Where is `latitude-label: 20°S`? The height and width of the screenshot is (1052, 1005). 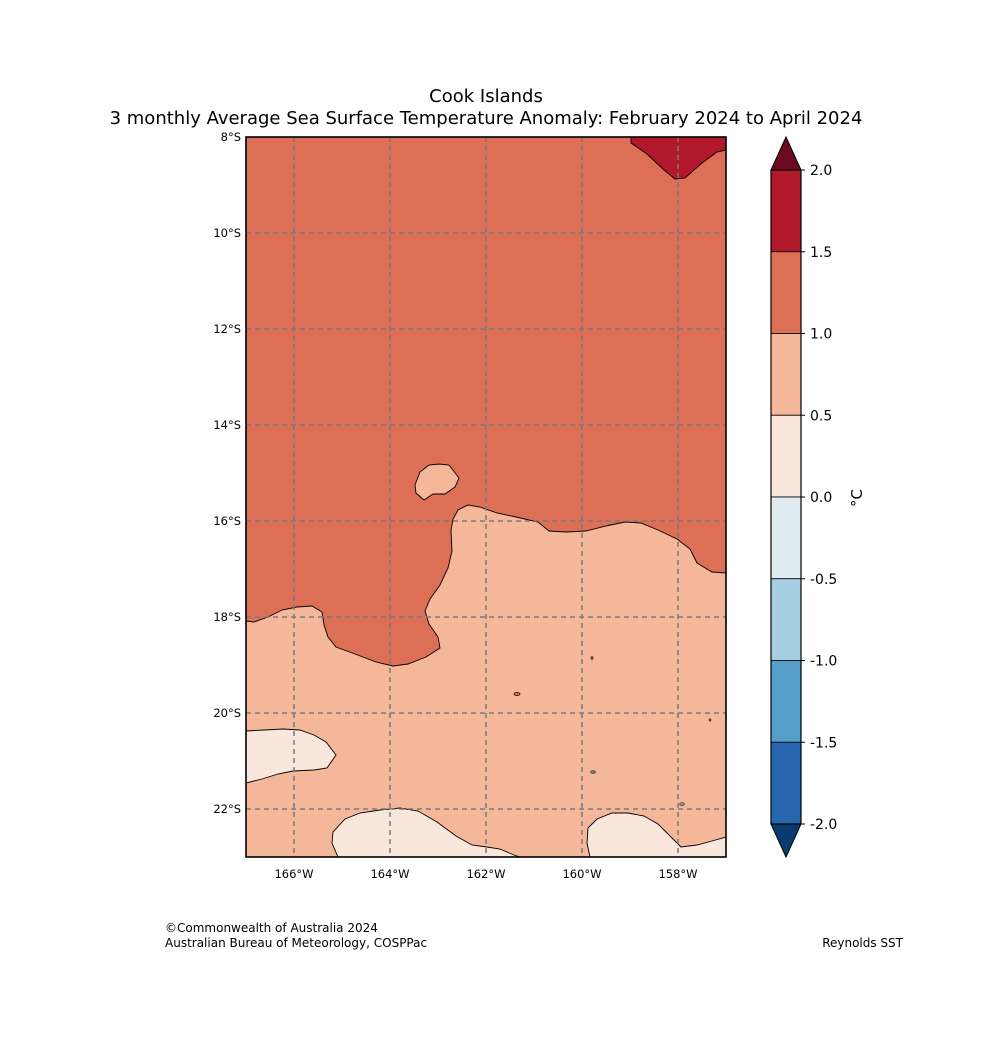 latitude-label: 20°S is located at coordinates (227, 713).